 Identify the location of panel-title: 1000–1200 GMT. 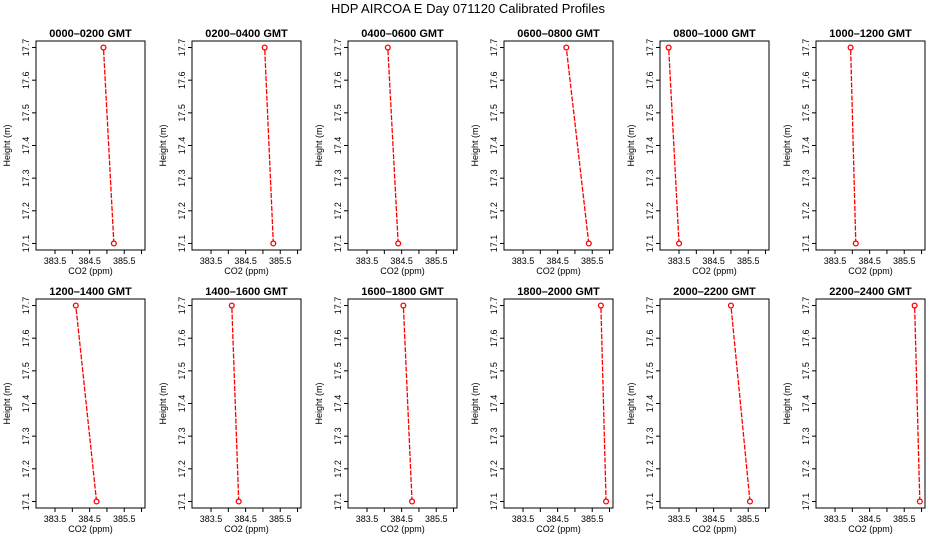
(870, 34).